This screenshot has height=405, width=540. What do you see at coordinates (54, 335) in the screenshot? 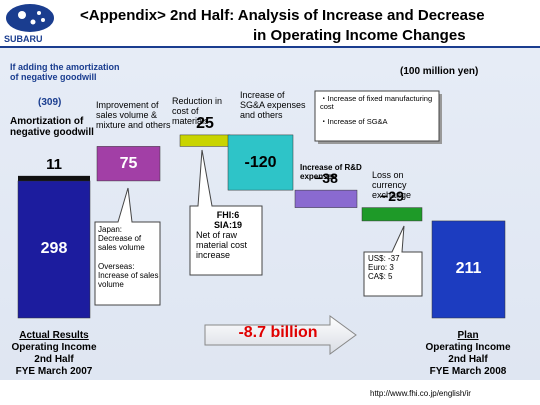
I see `category-label: Actual Results` at bounding box center [54, 335].